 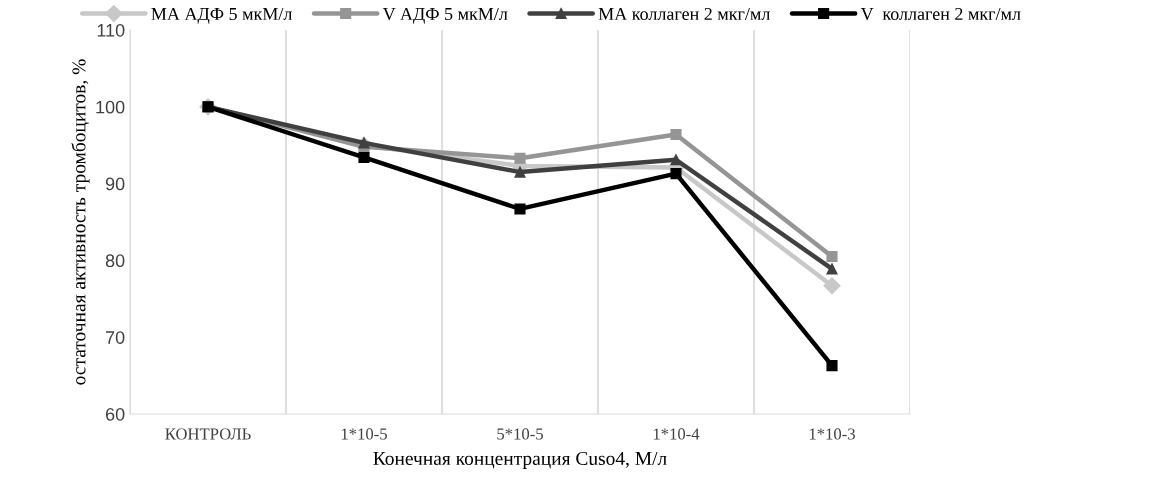 What do you see at coordinates (110, 107) in the screenshot?
I see `y-tick-label: 100` at bounding box center [110, 107].